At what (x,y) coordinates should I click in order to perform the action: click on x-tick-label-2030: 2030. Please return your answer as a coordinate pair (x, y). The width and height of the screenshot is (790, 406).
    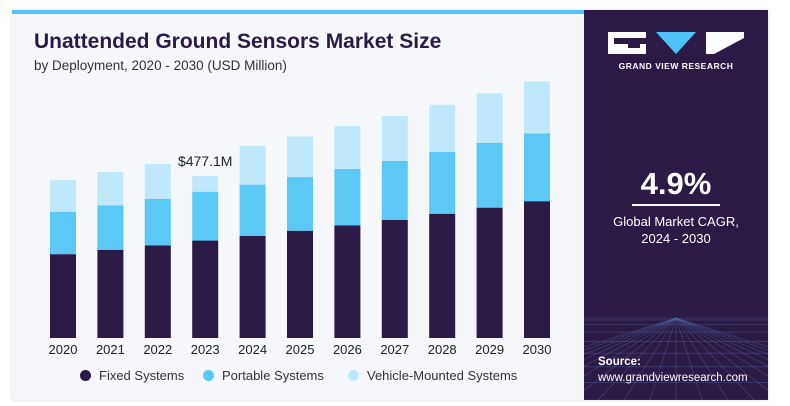
    Looking at the image, I should click on (537, 349).